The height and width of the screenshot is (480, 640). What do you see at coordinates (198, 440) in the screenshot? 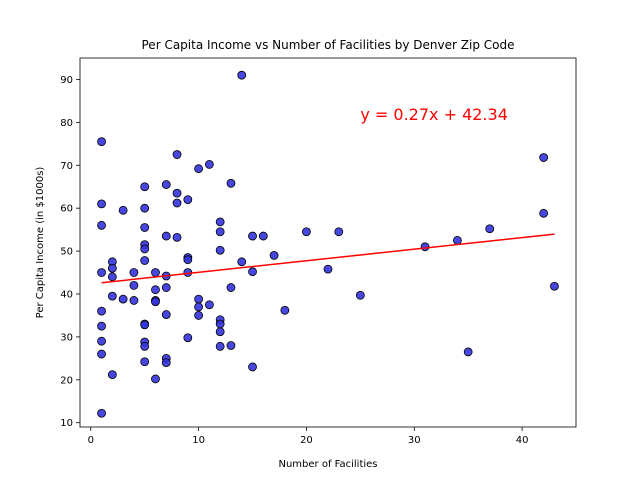
I see `x-tick-label: 10` at bounding box center [198, 440].